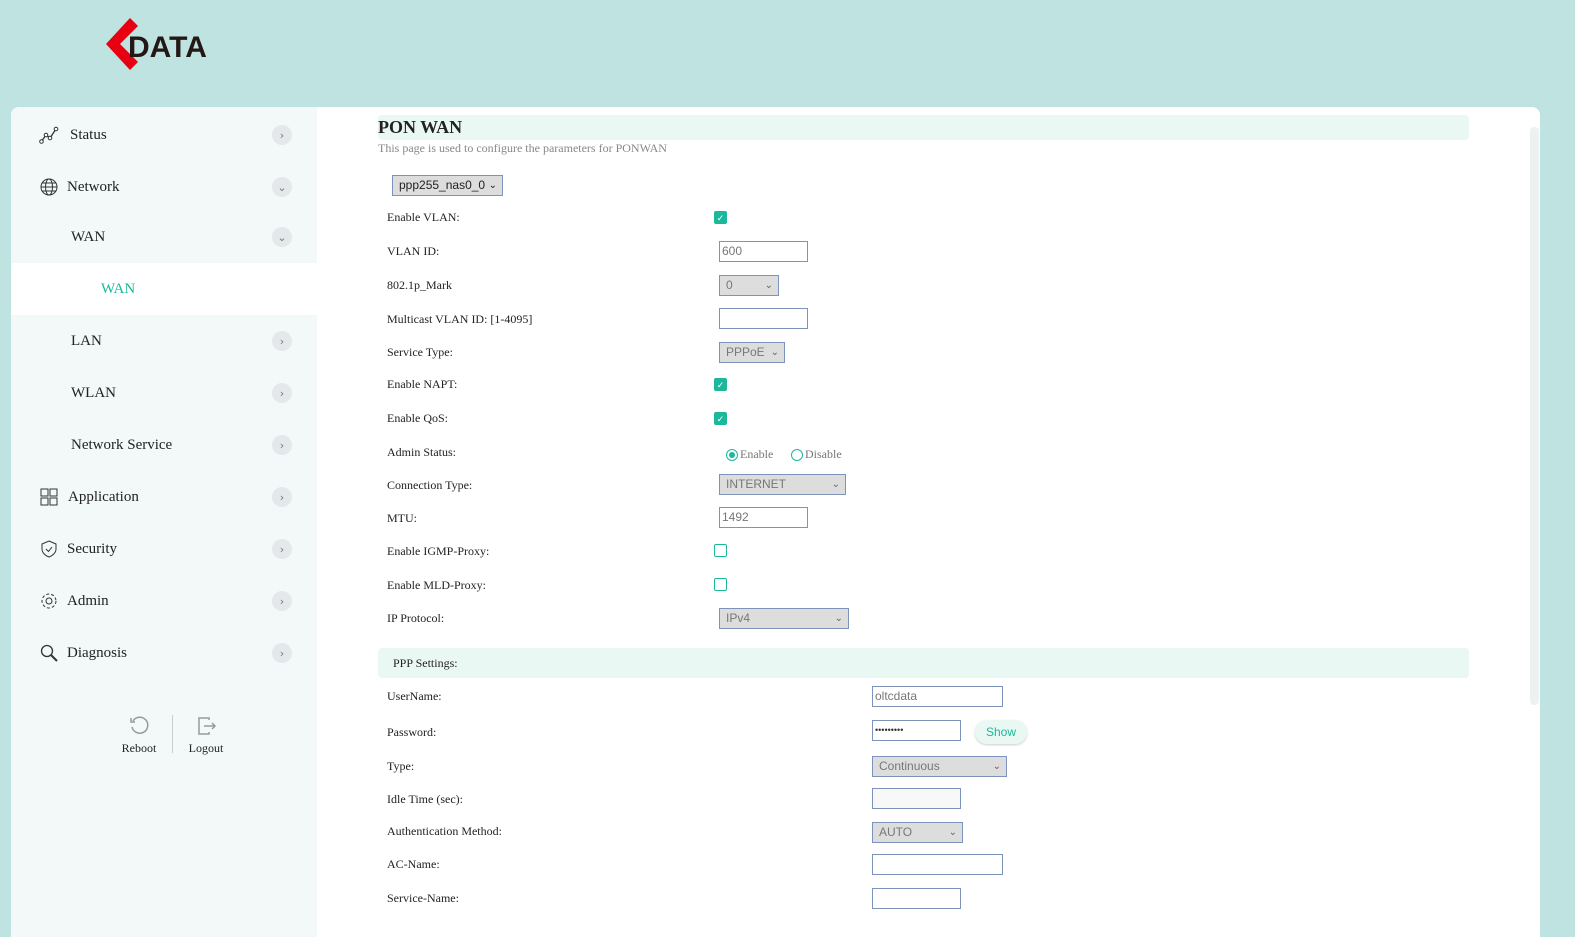 The image size is (1575, 937). What do you see at coordinates (414, 696) in the screenshot?
I see `username-label: UserName:` at bounding box center [414, 696].